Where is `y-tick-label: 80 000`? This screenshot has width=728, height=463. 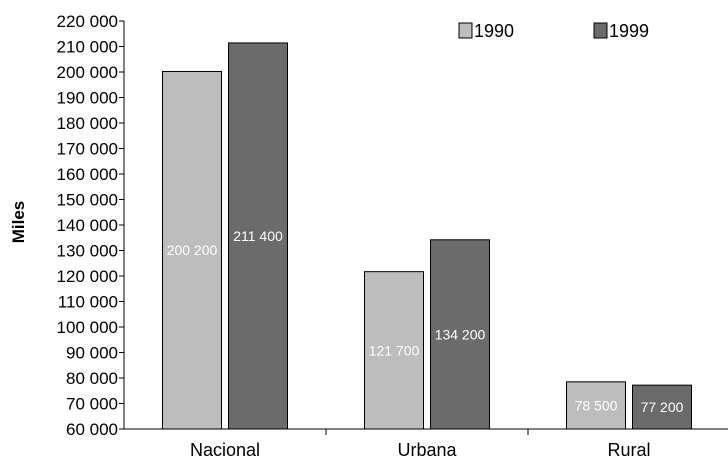 y-tick-label: 80 000 is located at coordinates (92, 378).